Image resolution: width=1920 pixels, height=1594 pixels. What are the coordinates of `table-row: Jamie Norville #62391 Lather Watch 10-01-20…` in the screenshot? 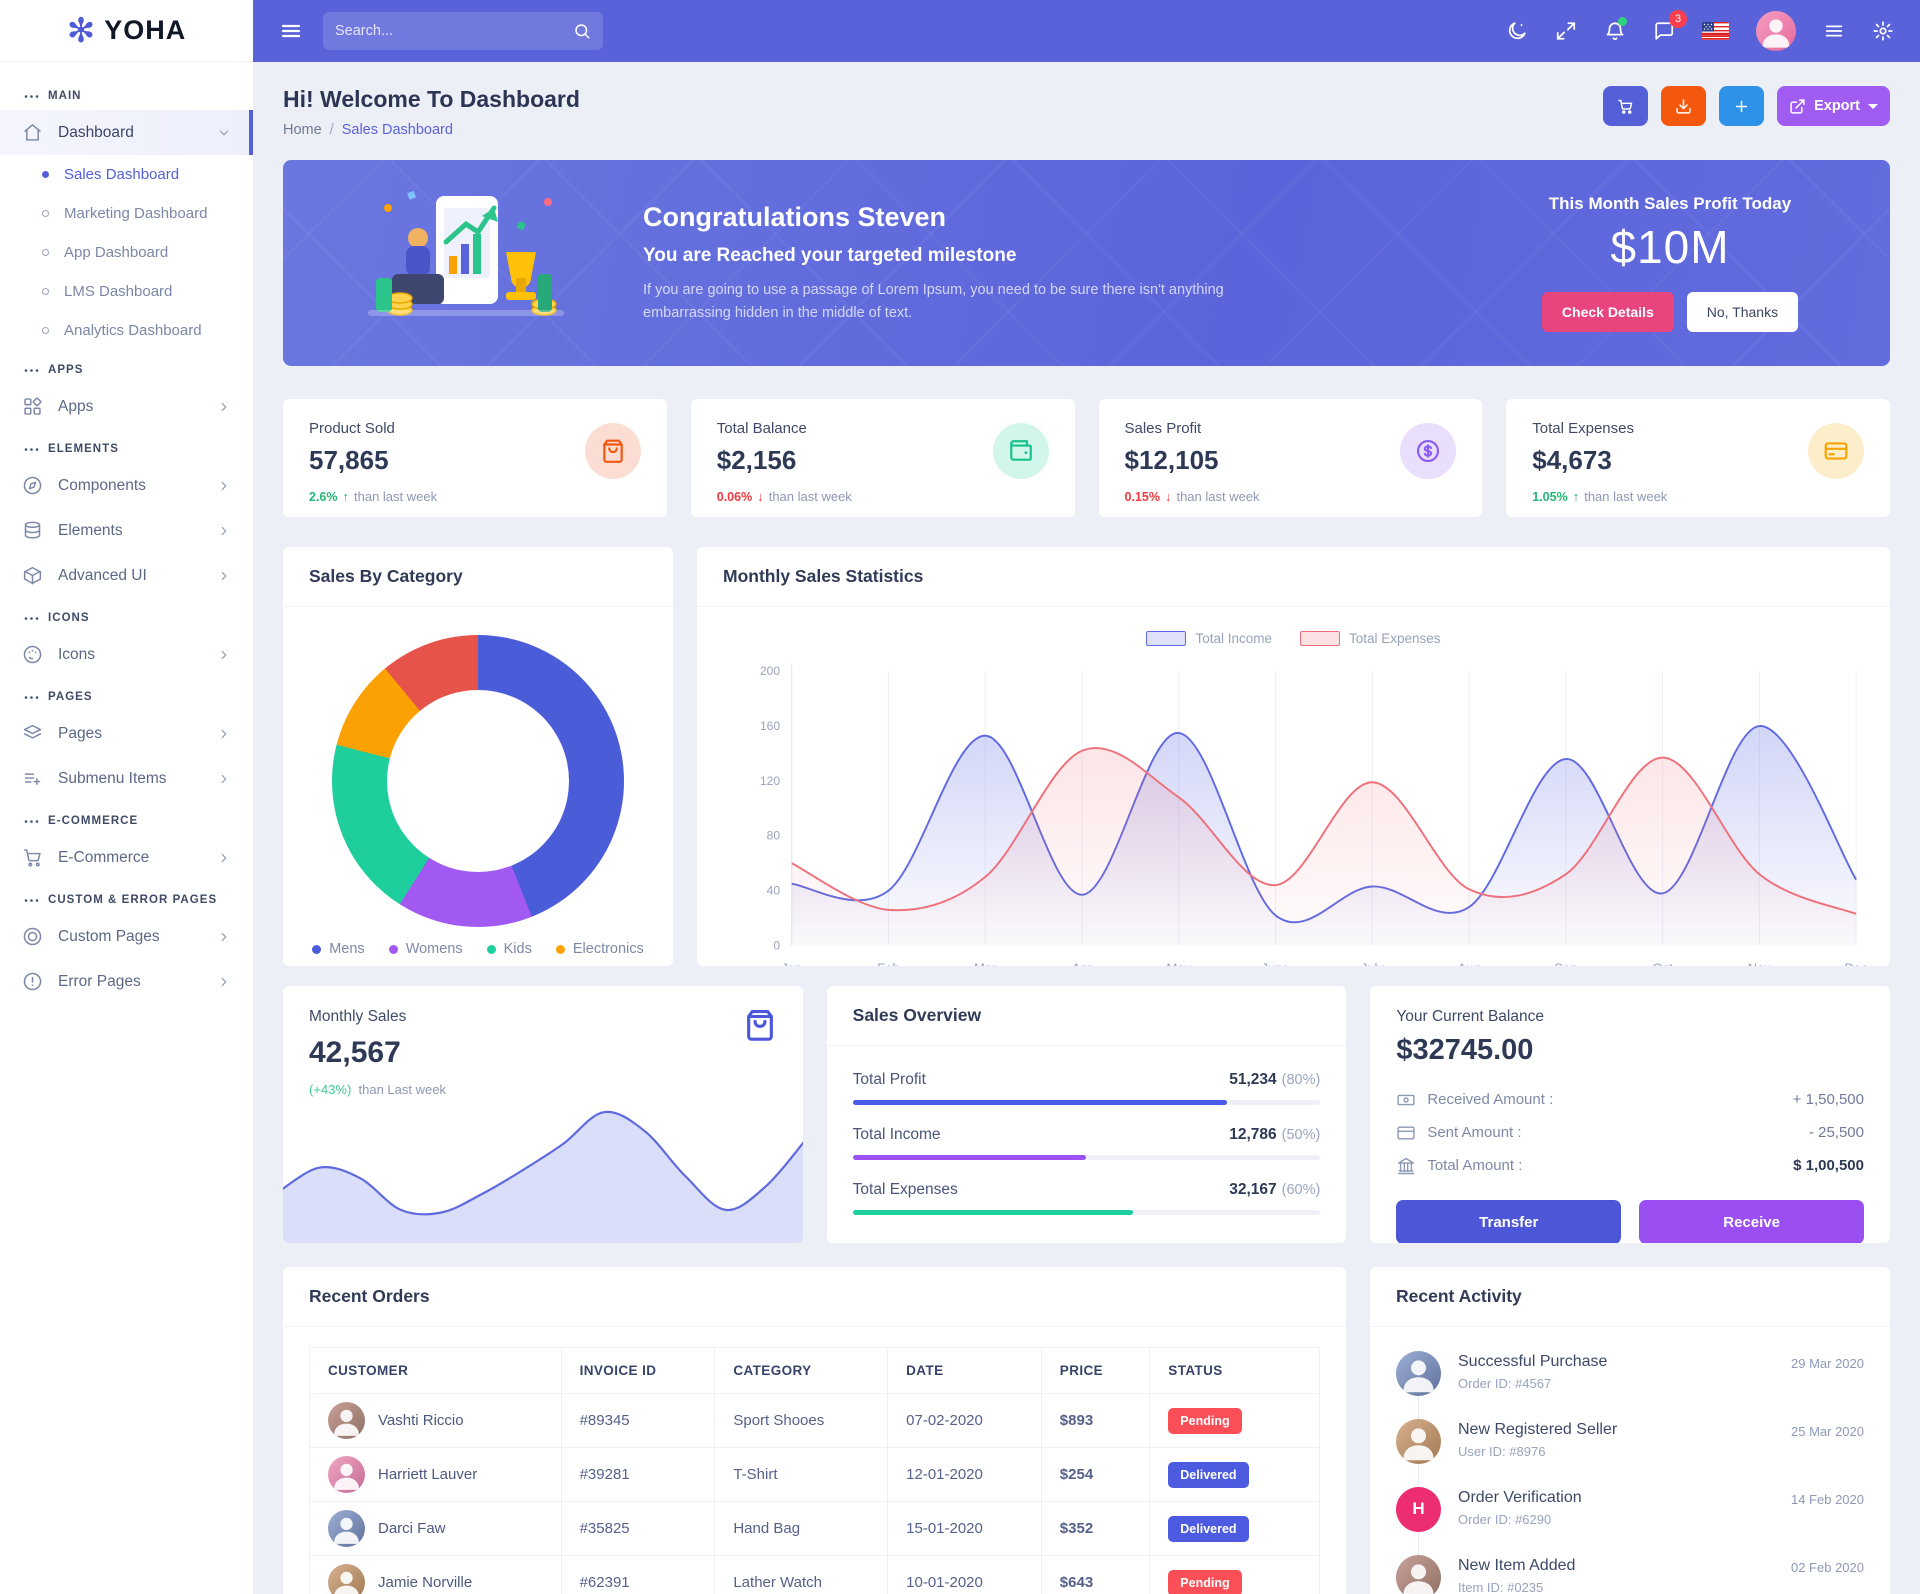 It's located at (814, 1574).